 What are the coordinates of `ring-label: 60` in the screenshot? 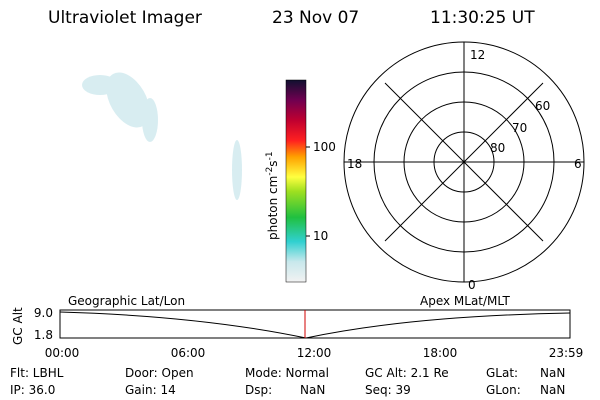 It's located at (542, 106).